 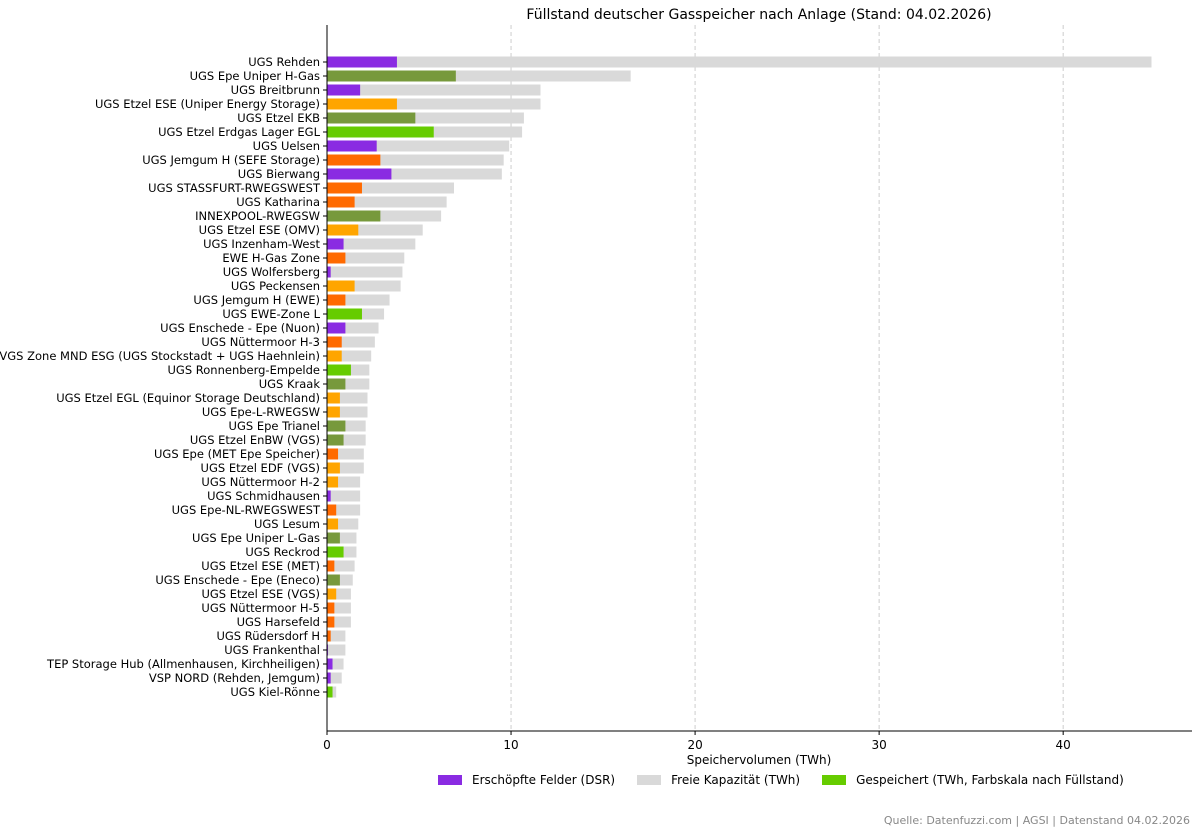 I want to click on legend-swatch-stored, so click(x=834, y=780).